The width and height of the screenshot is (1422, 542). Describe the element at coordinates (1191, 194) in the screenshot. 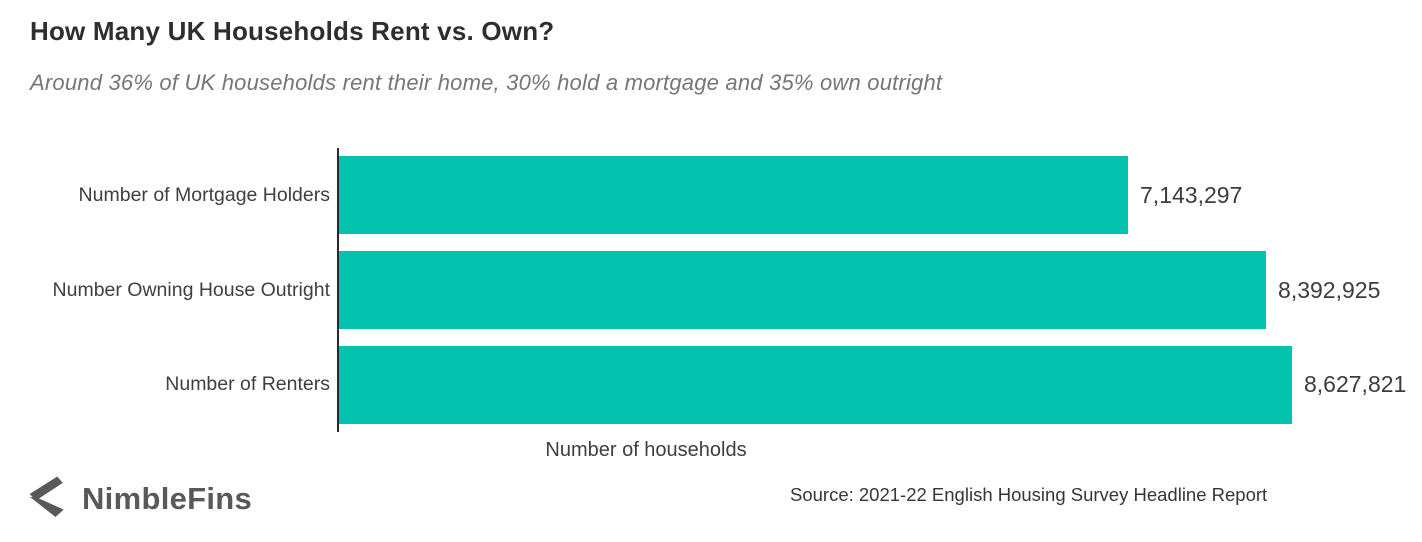

I see `bar-value-mortgage-holders: 7,143,297` at that location.